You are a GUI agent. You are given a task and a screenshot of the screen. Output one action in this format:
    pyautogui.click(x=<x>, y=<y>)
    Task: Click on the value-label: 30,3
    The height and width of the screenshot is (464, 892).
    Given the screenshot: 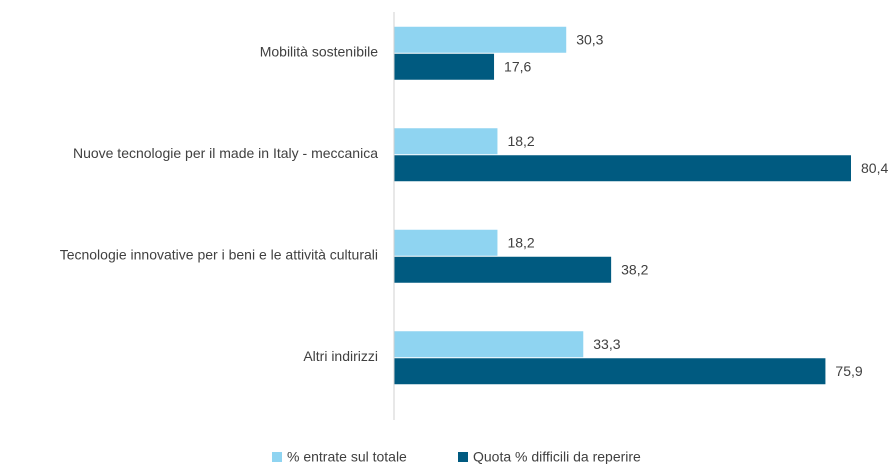 What is the action you would take?
    pyautogui.click(x=589, y=39)
    